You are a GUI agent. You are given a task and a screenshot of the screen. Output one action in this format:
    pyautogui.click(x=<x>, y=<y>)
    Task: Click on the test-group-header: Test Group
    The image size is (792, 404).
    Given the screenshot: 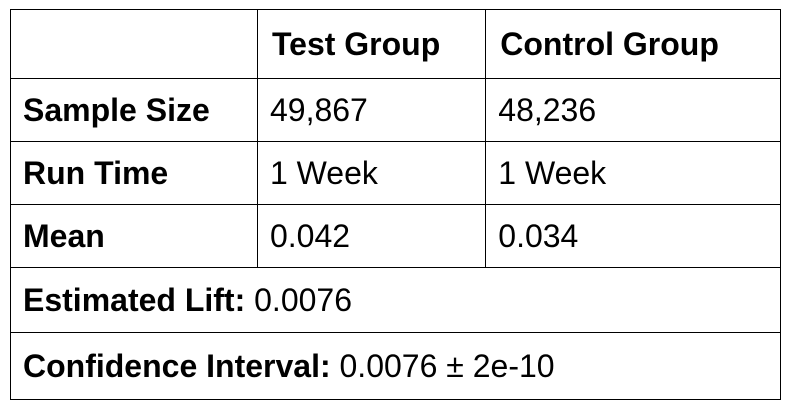 What is the action you would take?
    pyautogui.click(x=371, y=44)
    